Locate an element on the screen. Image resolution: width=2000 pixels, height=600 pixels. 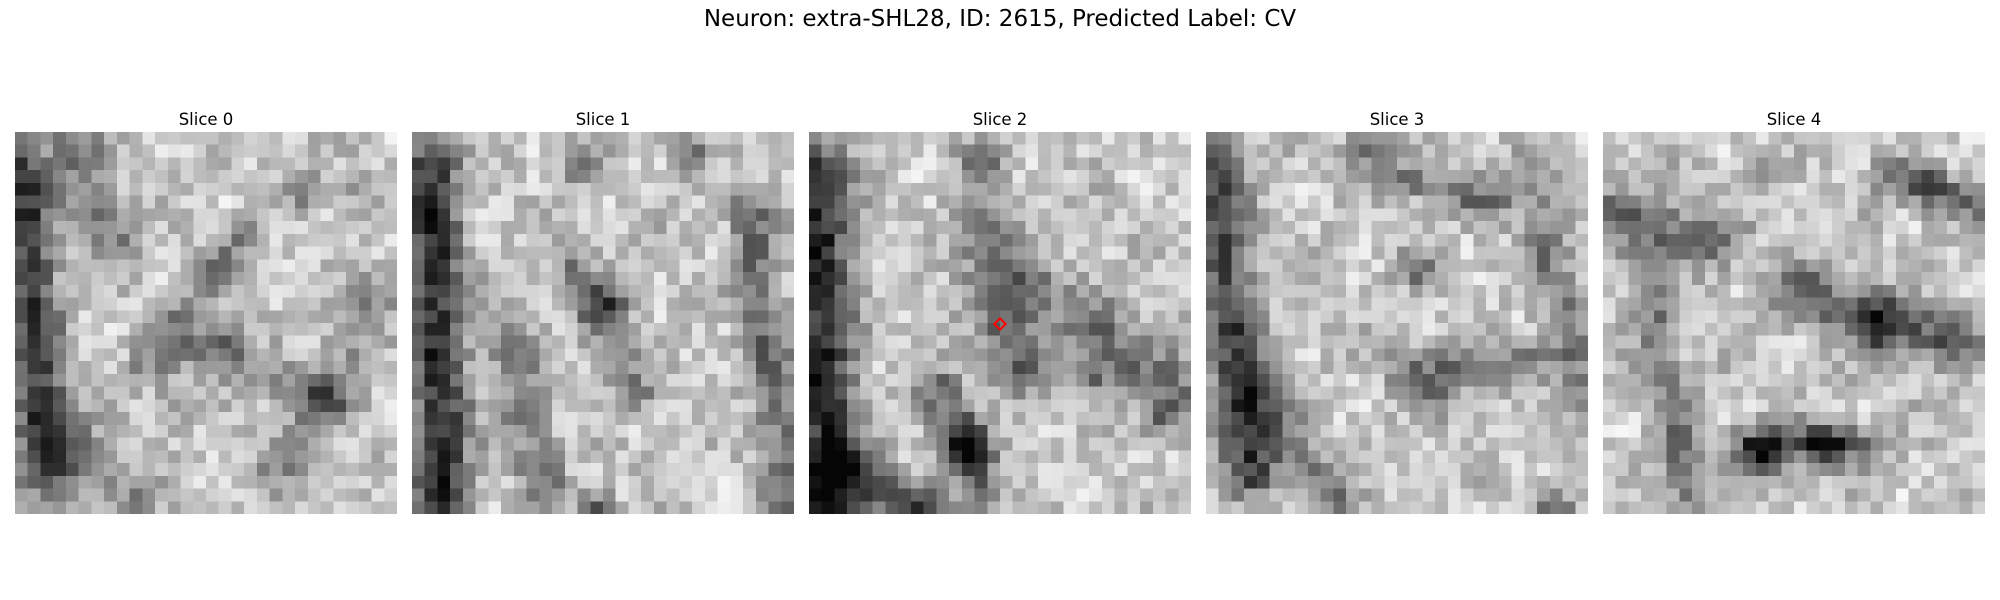
slice-title: Slice 4 is located at coordinates (1794, 119).